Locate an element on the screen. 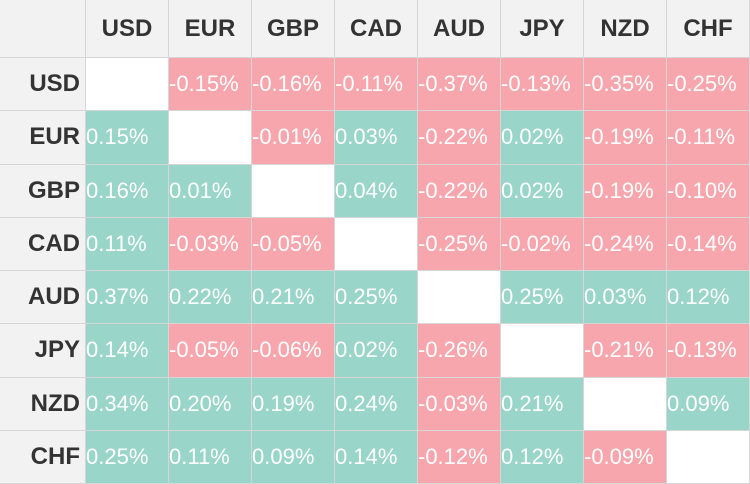 This screenshot has width=750, height=484. cell-cad-jpy: -0.02% is located at coordinates (542, 244).